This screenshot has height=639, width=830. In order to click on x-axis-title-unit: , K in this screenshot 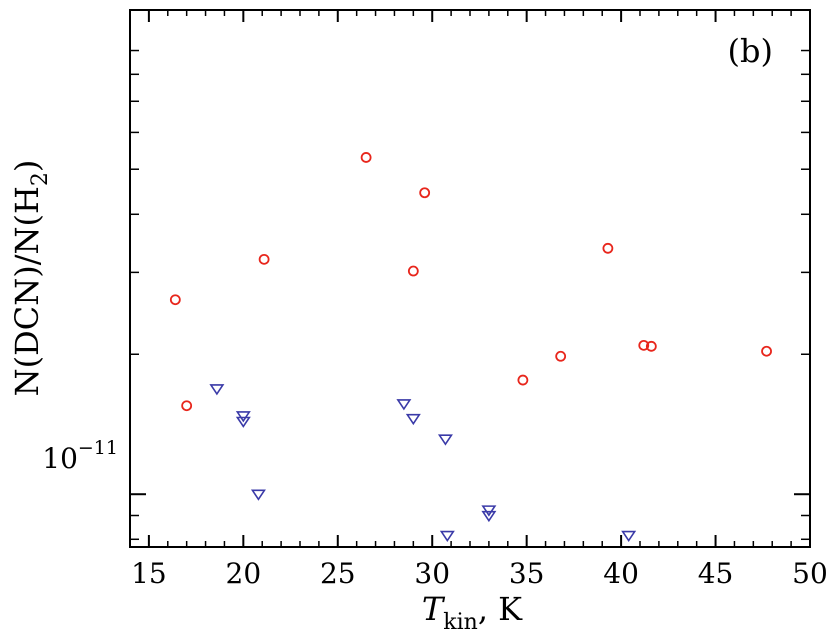, I will do `click(500, 609)`.